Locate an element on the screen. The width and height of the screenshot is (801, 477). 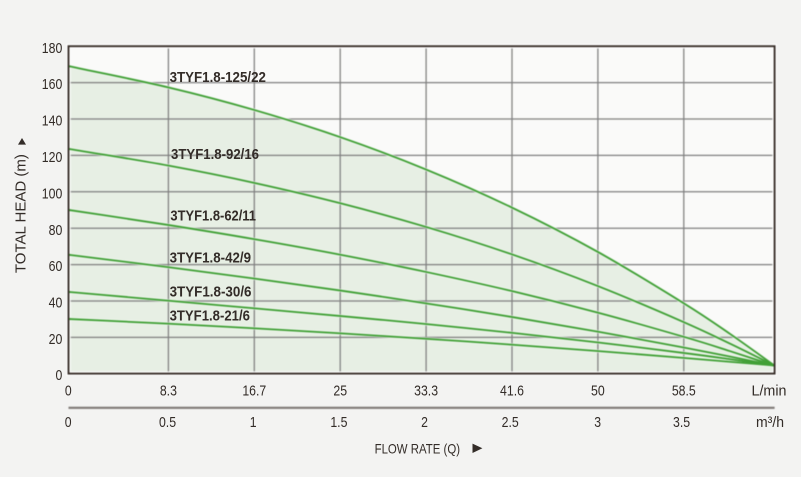
svg-text: L/min is located at coordinates (769, 390).